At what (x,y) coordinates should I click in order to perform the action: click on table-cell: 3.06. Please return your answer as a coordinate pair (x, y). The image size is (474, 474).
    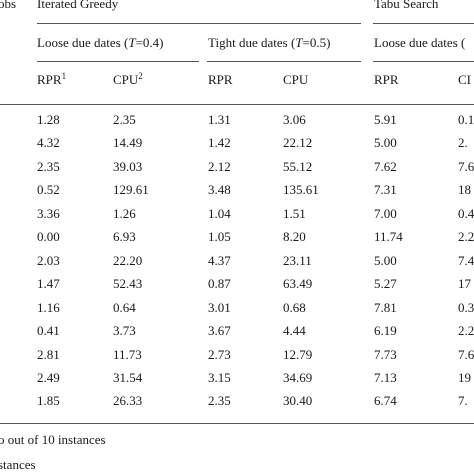
    Looking at the image, I should click on (294, 119).